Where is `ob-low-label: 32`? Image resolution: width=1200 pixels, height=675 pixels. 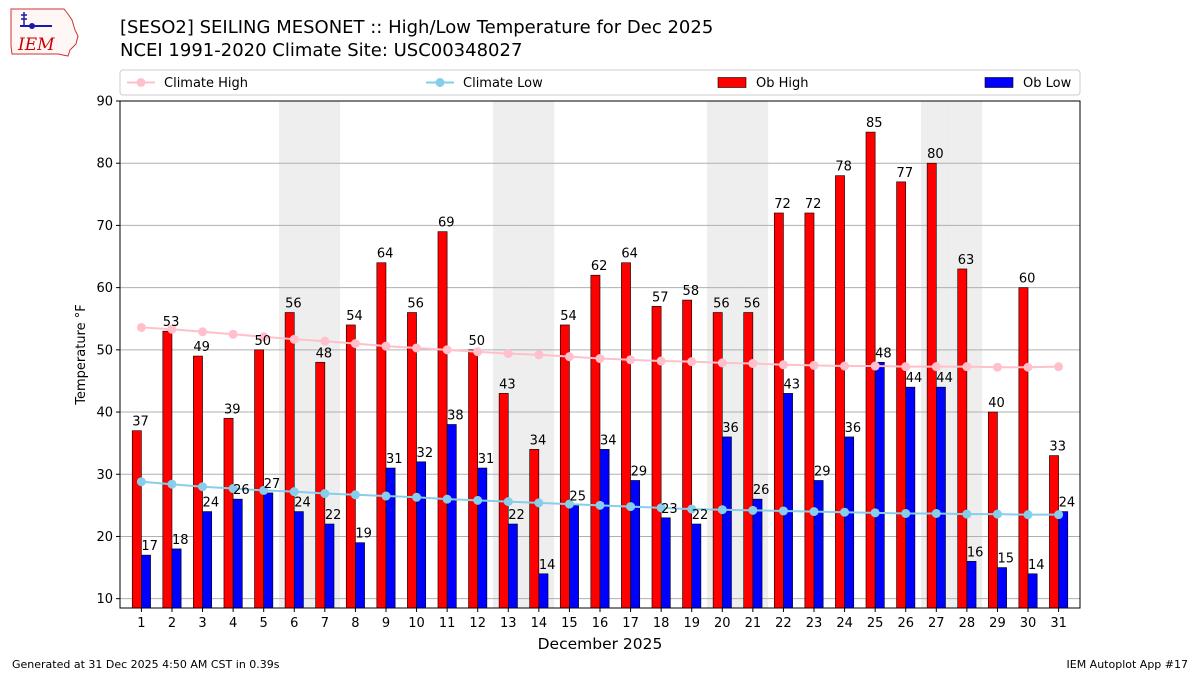
ob-low-label: 32 is located at coordinates (425, 453).